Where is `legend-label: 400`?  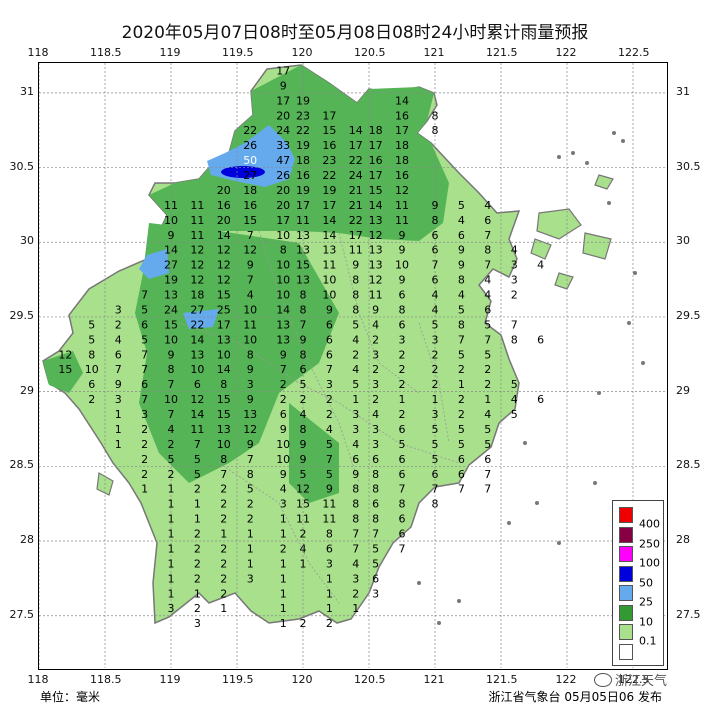 legend-label: 400 is located at coordinates (649, 524).